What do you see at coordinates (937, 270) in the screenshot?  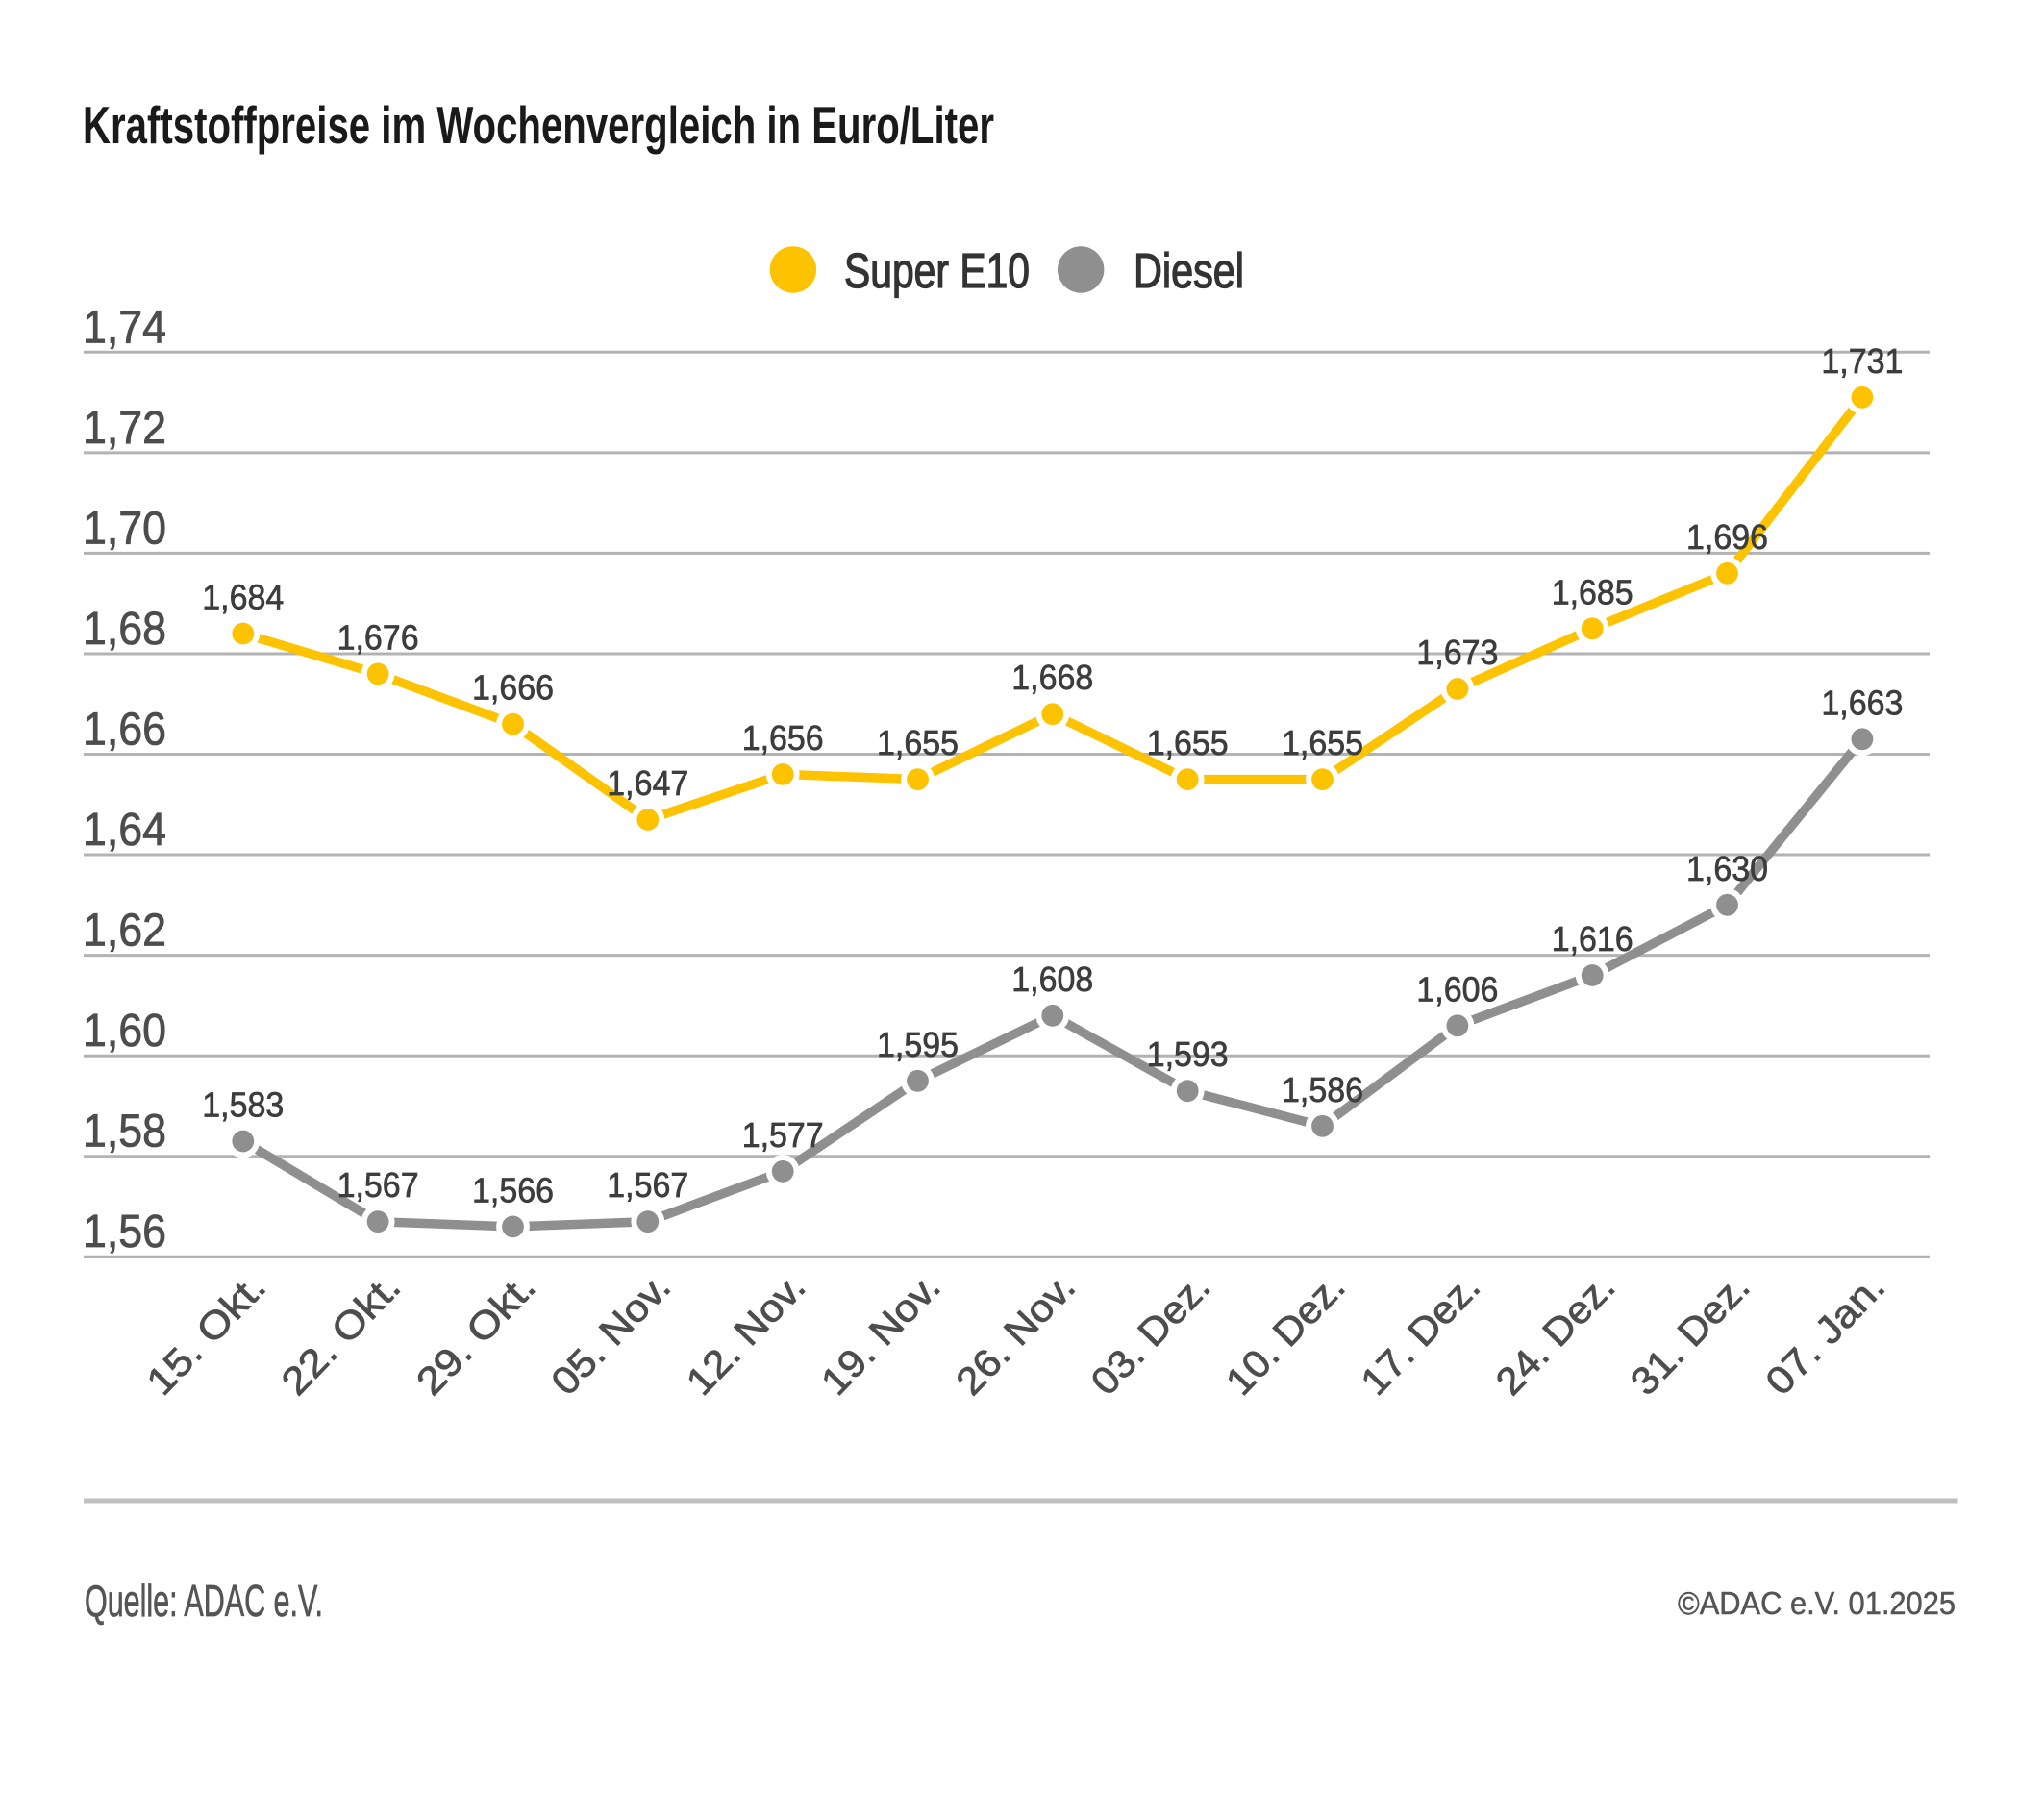 I see `svg-text: Super E10` at bounding box center [937, 270].